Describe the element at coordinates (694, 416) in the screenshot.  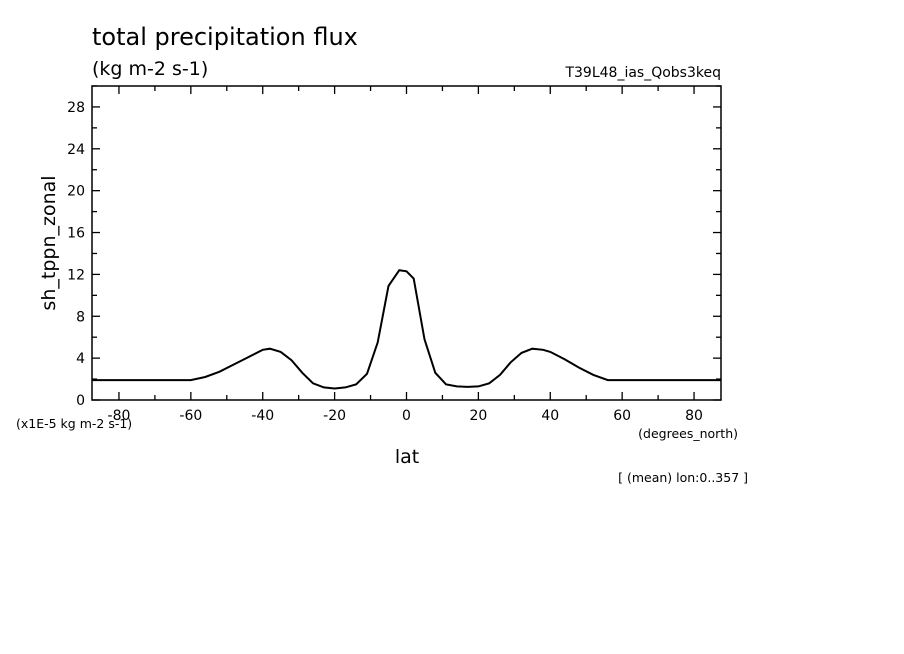
I see `x-tick-label: 80` at that location.